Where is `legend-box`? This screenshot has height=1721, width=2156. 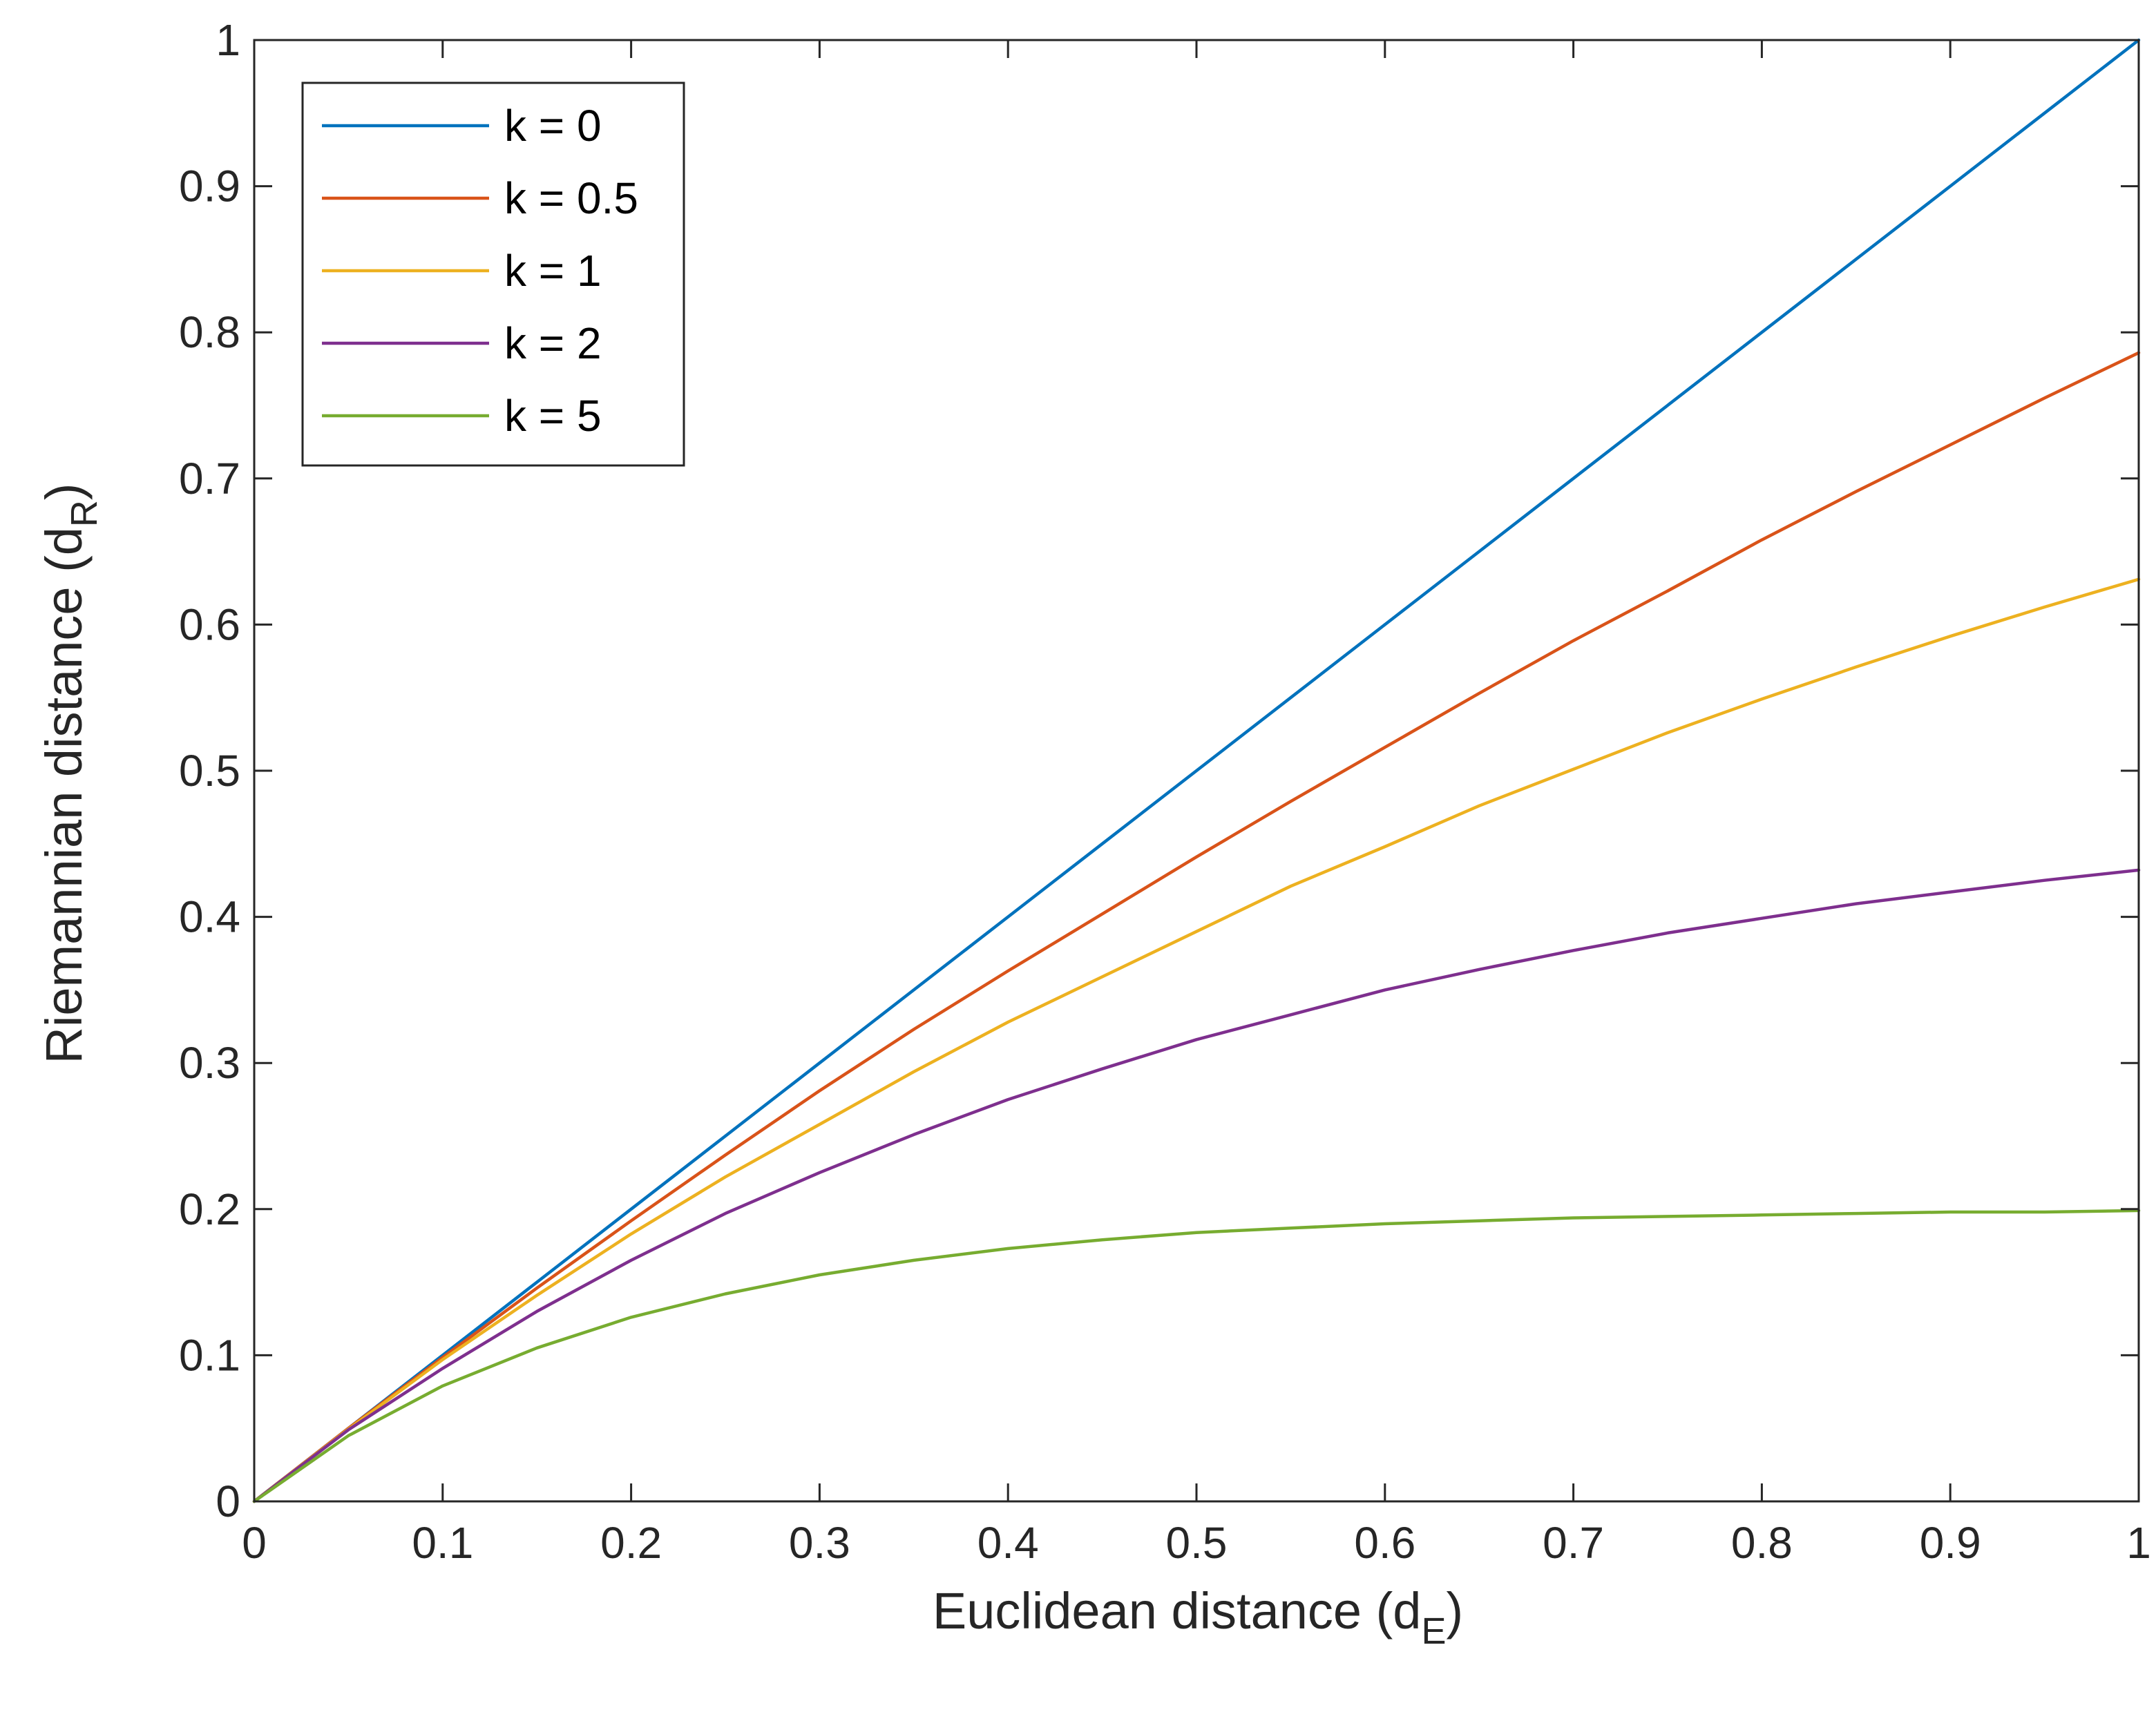
legend-box is located at coordinates (493, 274).